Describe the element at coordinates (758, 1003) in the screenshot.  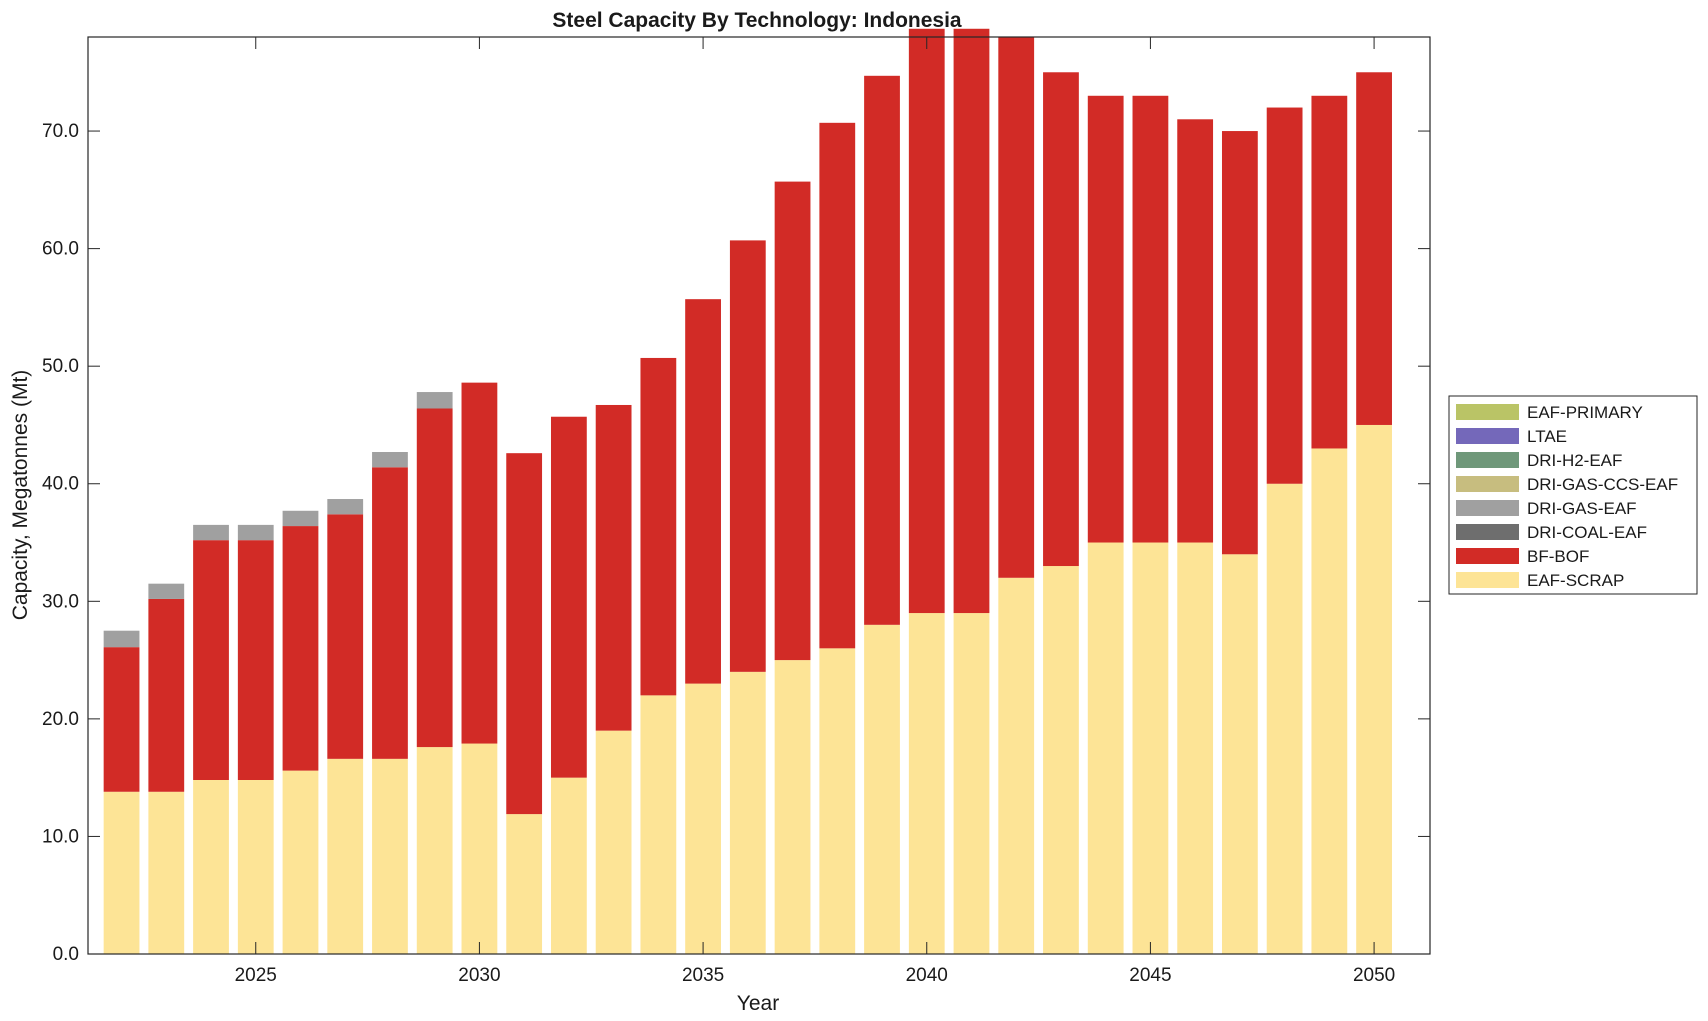
I see `x-axis-label: Year` at that location.